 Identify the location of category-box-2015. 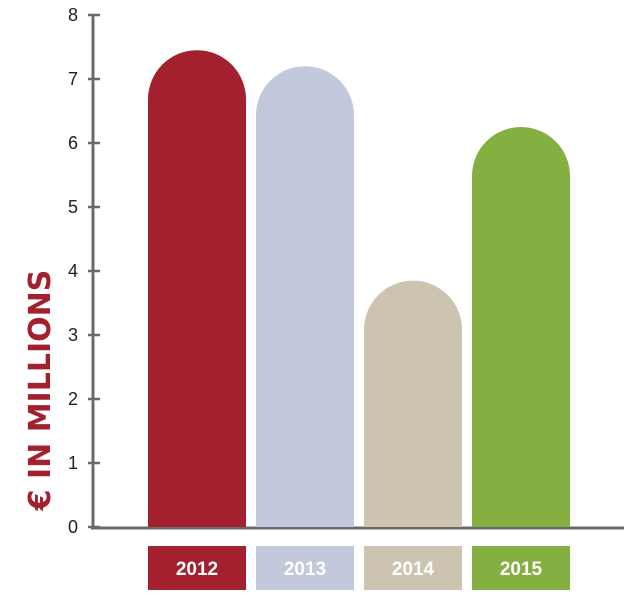
(521, 568).